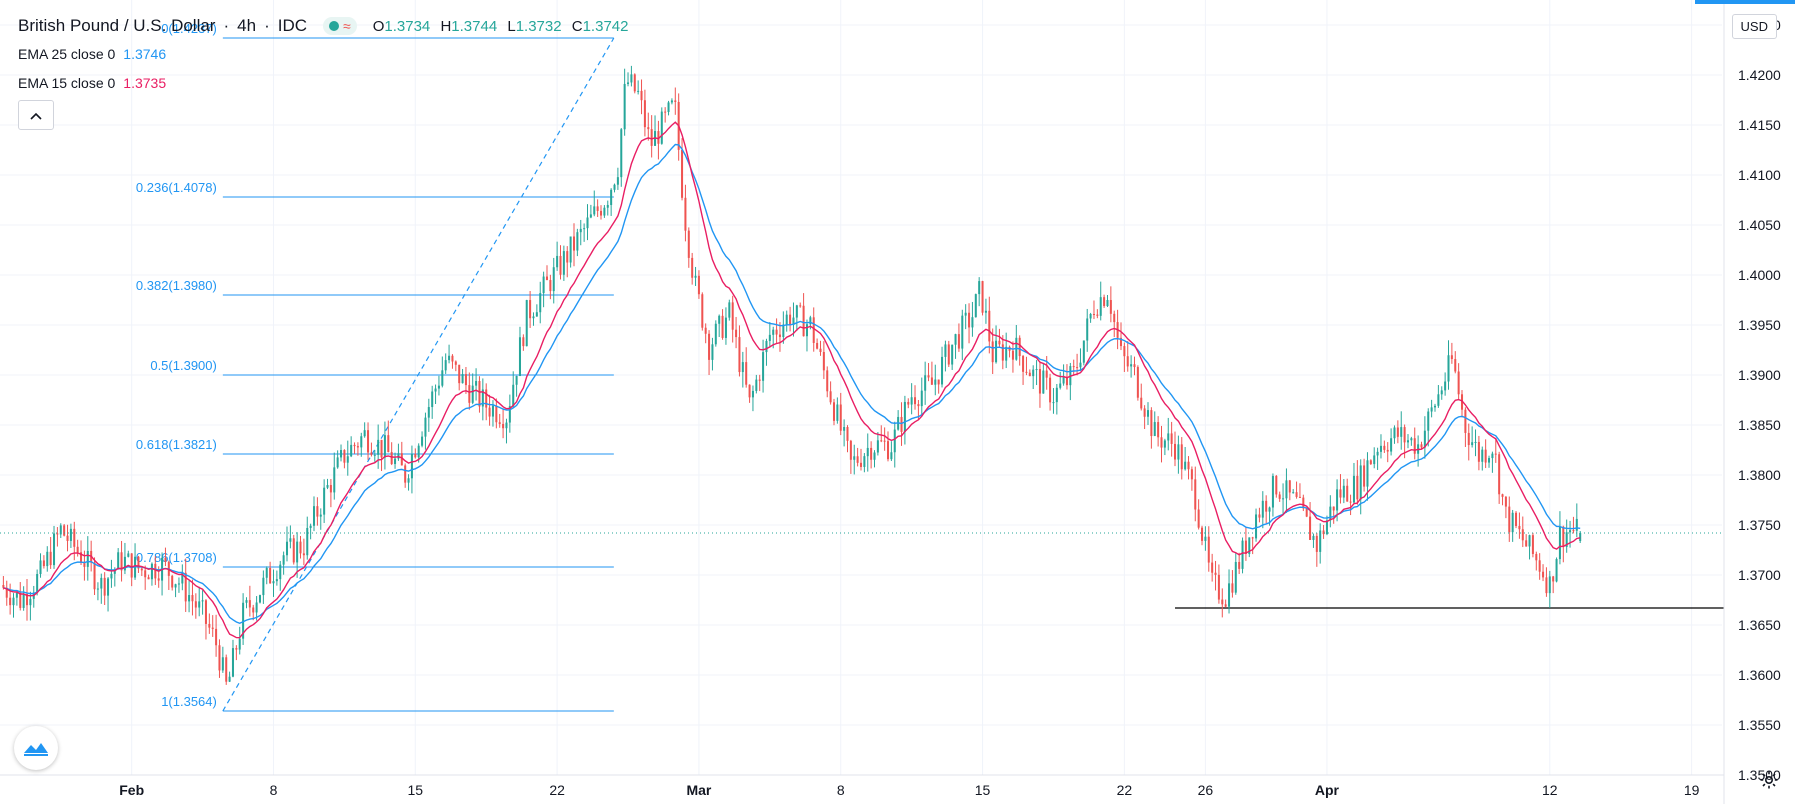 The height and width of the screenshot is (804, 1795). What do you see at coordinates (605, 26) in the screenshot?
I see `close-value: 1.3742` at bounding box center [605, 26].